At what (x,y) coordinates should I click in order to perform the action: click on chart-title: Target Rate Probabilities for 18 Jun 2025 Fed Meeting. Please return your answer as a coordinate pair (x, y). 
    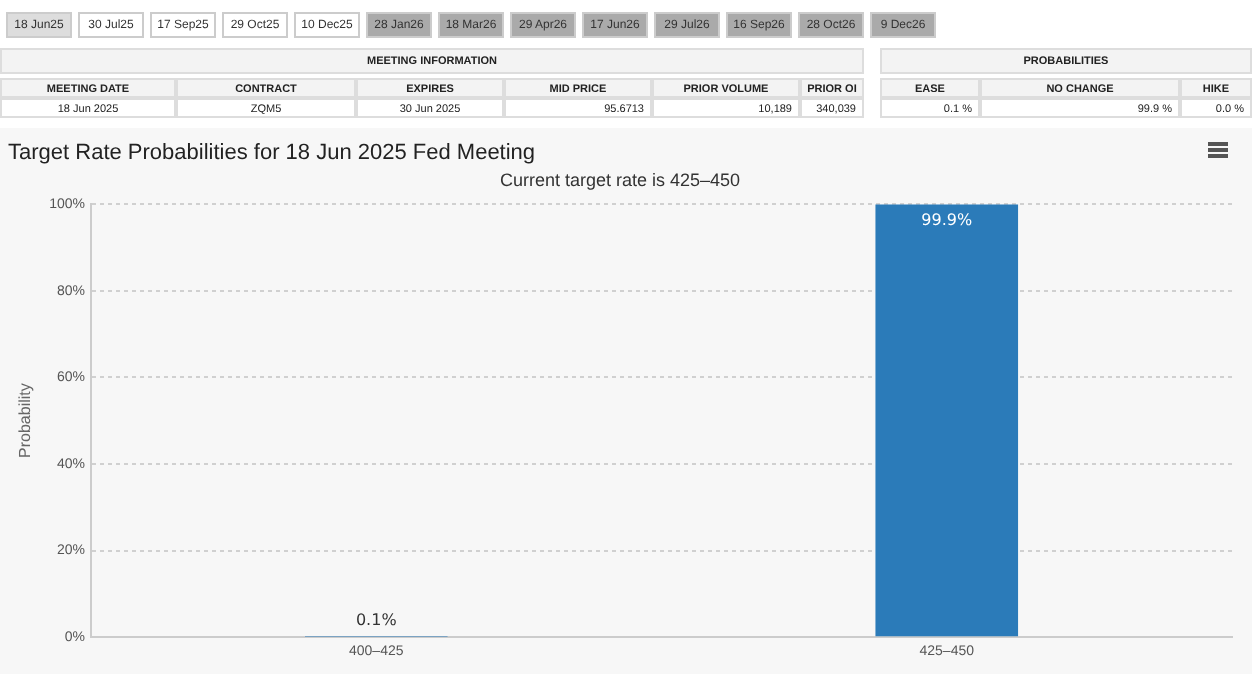
    Looking at the image, I should click on (272, 153).